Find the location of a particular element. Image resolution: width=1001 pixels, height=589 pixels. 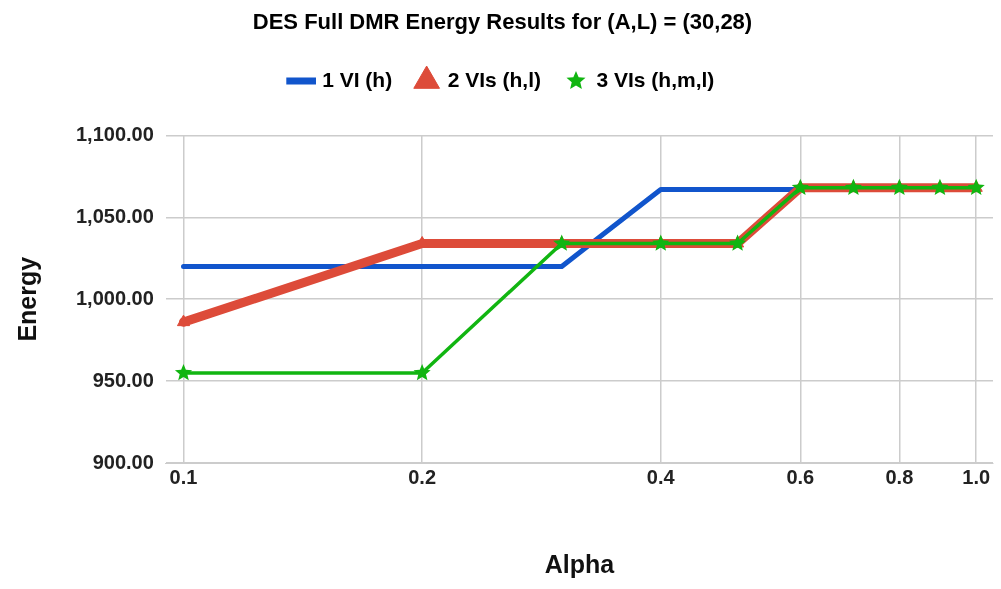

x-tick-label: 0.6 is located at coordinates (800, 476).